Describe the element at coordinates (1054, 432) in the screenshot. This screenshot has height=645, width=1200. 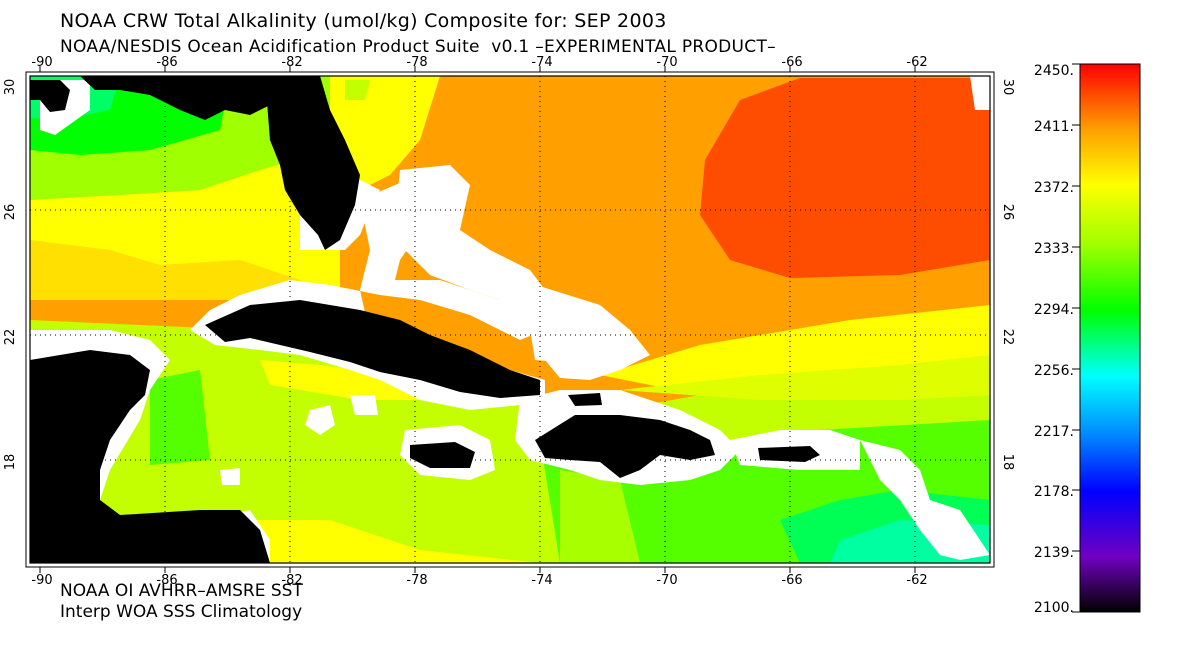
I see `colorbar-label: 2217.` at that location.